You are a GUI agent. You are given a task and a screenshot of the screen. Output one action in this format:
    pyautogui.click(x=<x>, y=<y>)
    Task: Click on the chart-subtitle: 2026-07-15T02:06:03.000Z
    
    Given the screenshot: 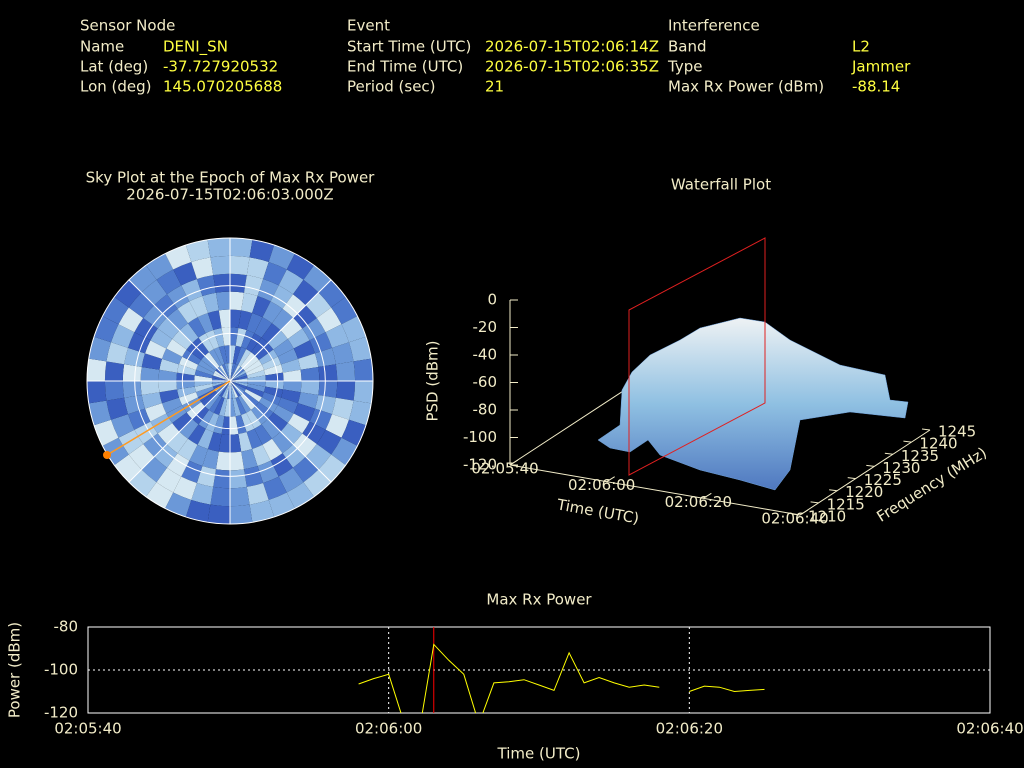 What is the action you would take?
    pyautogui.click(x=229, y=195)
    